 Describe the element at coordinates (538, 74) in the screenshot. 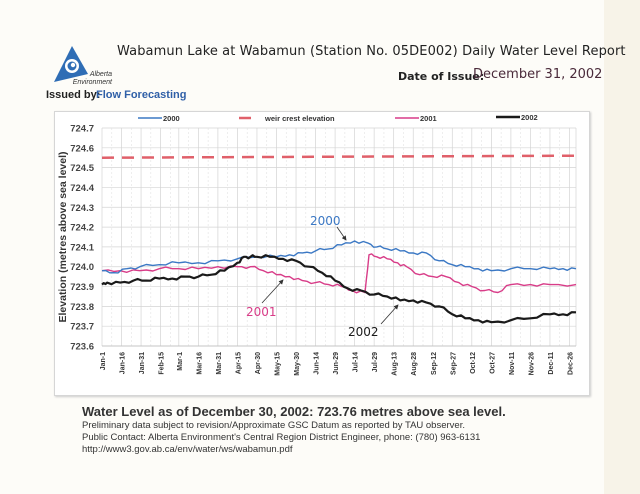

I see `date-of-issue-value: December 31, 2002` at that location.